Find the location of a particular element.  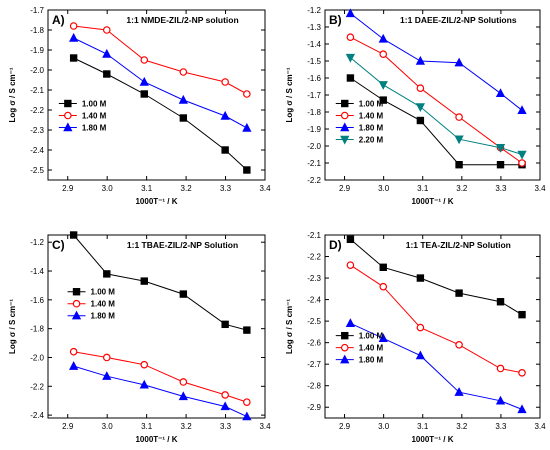

y-tick-label: -2.0 is located at coordinates (314, 146).